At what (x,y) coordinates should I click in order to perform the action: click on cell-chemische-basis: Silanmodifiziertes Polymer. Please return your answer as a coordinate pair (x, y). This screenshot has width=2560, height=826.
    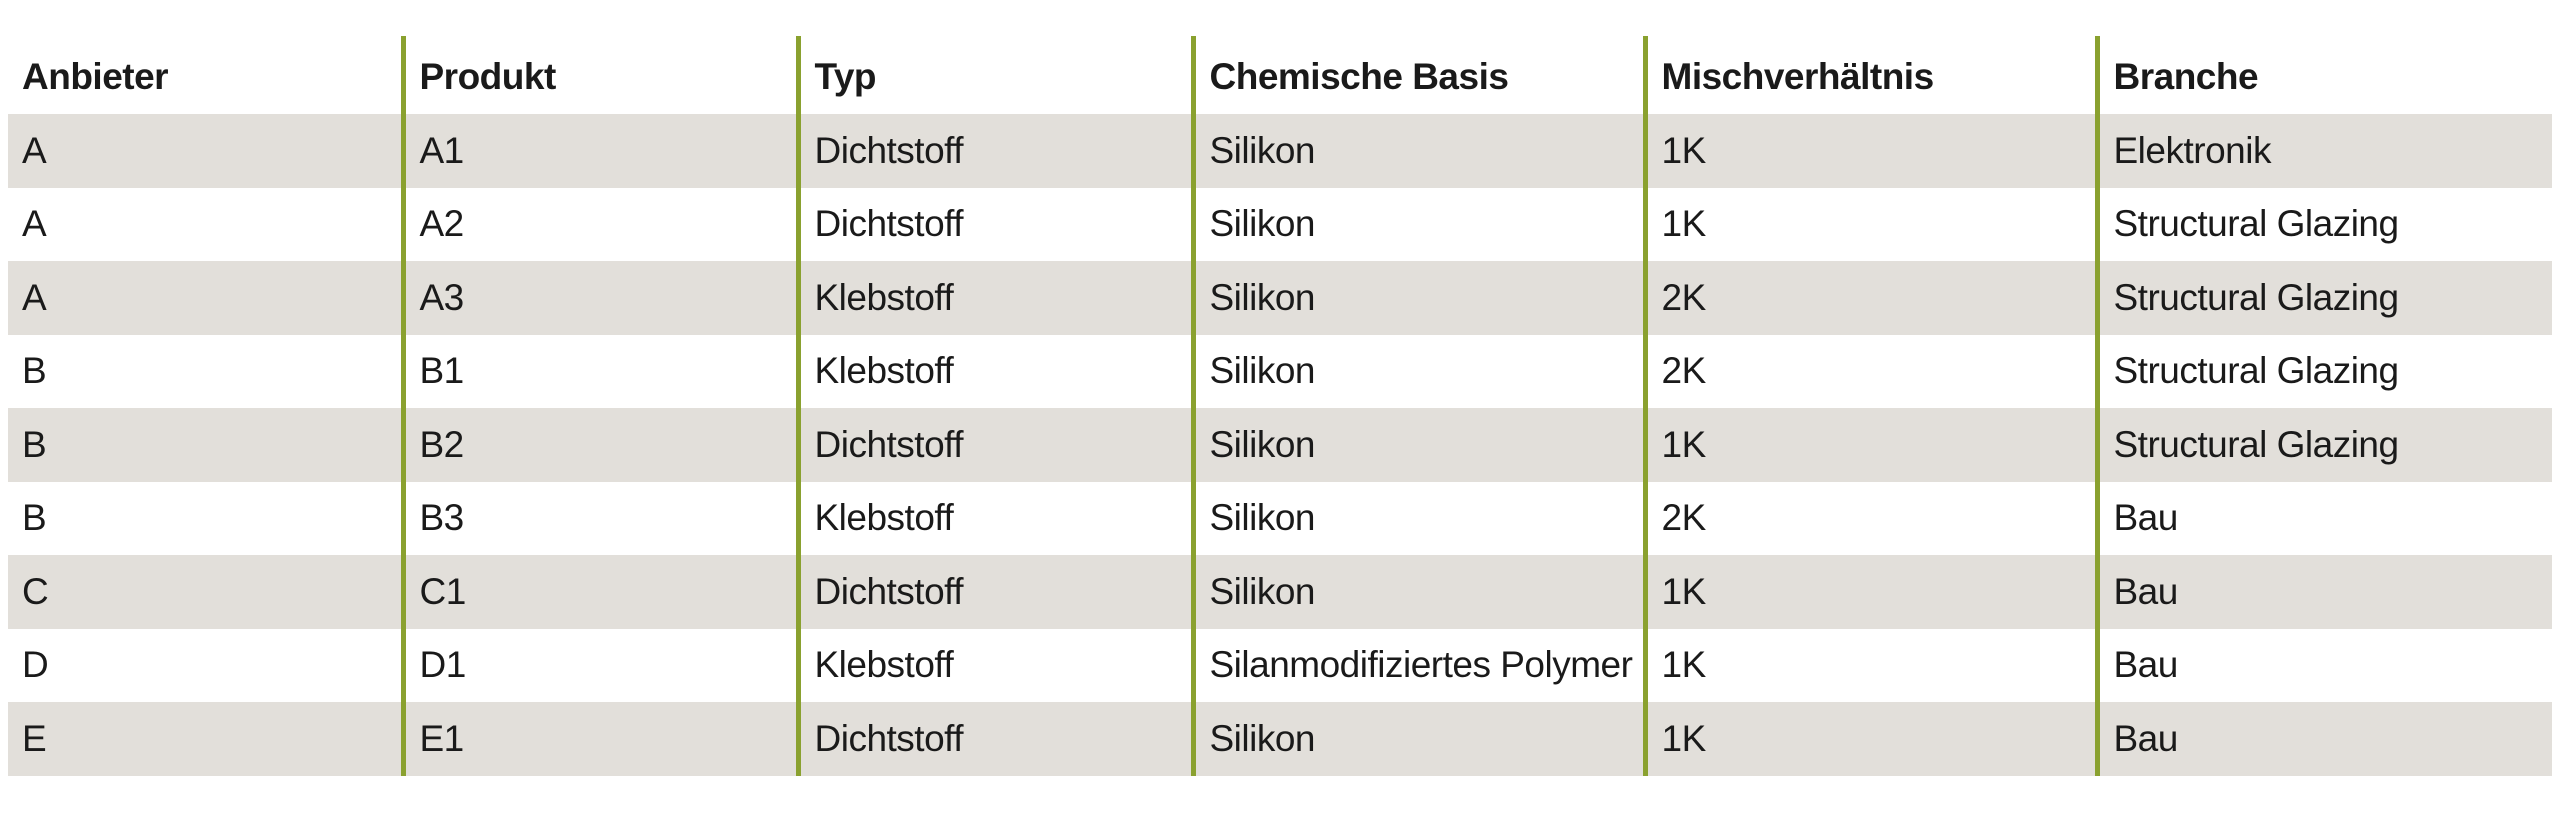
    Looking at the image, I should click on (1417, 665).